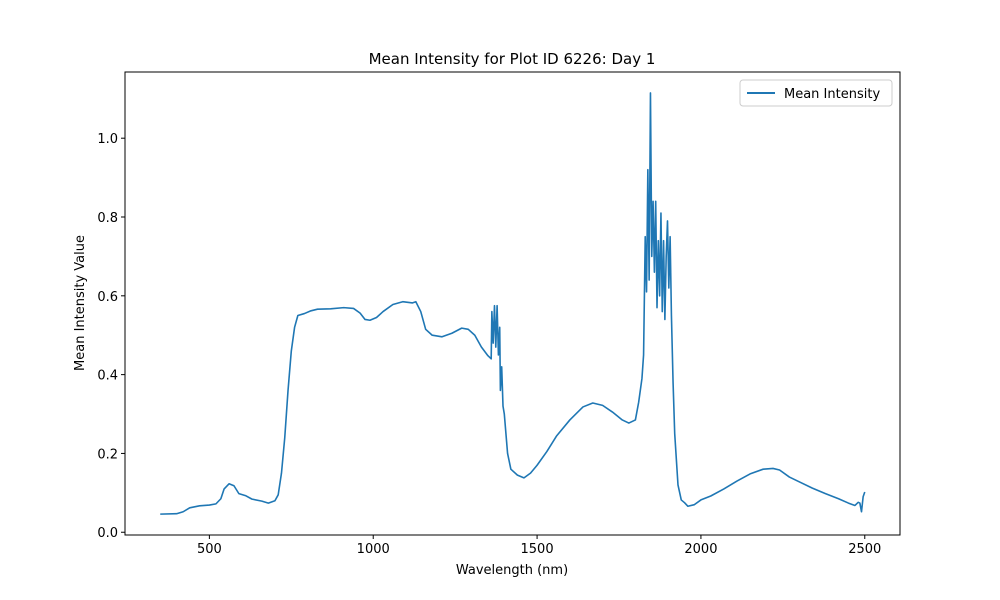  I want to click on y-tick-label: 0.4, so click(107, 376).